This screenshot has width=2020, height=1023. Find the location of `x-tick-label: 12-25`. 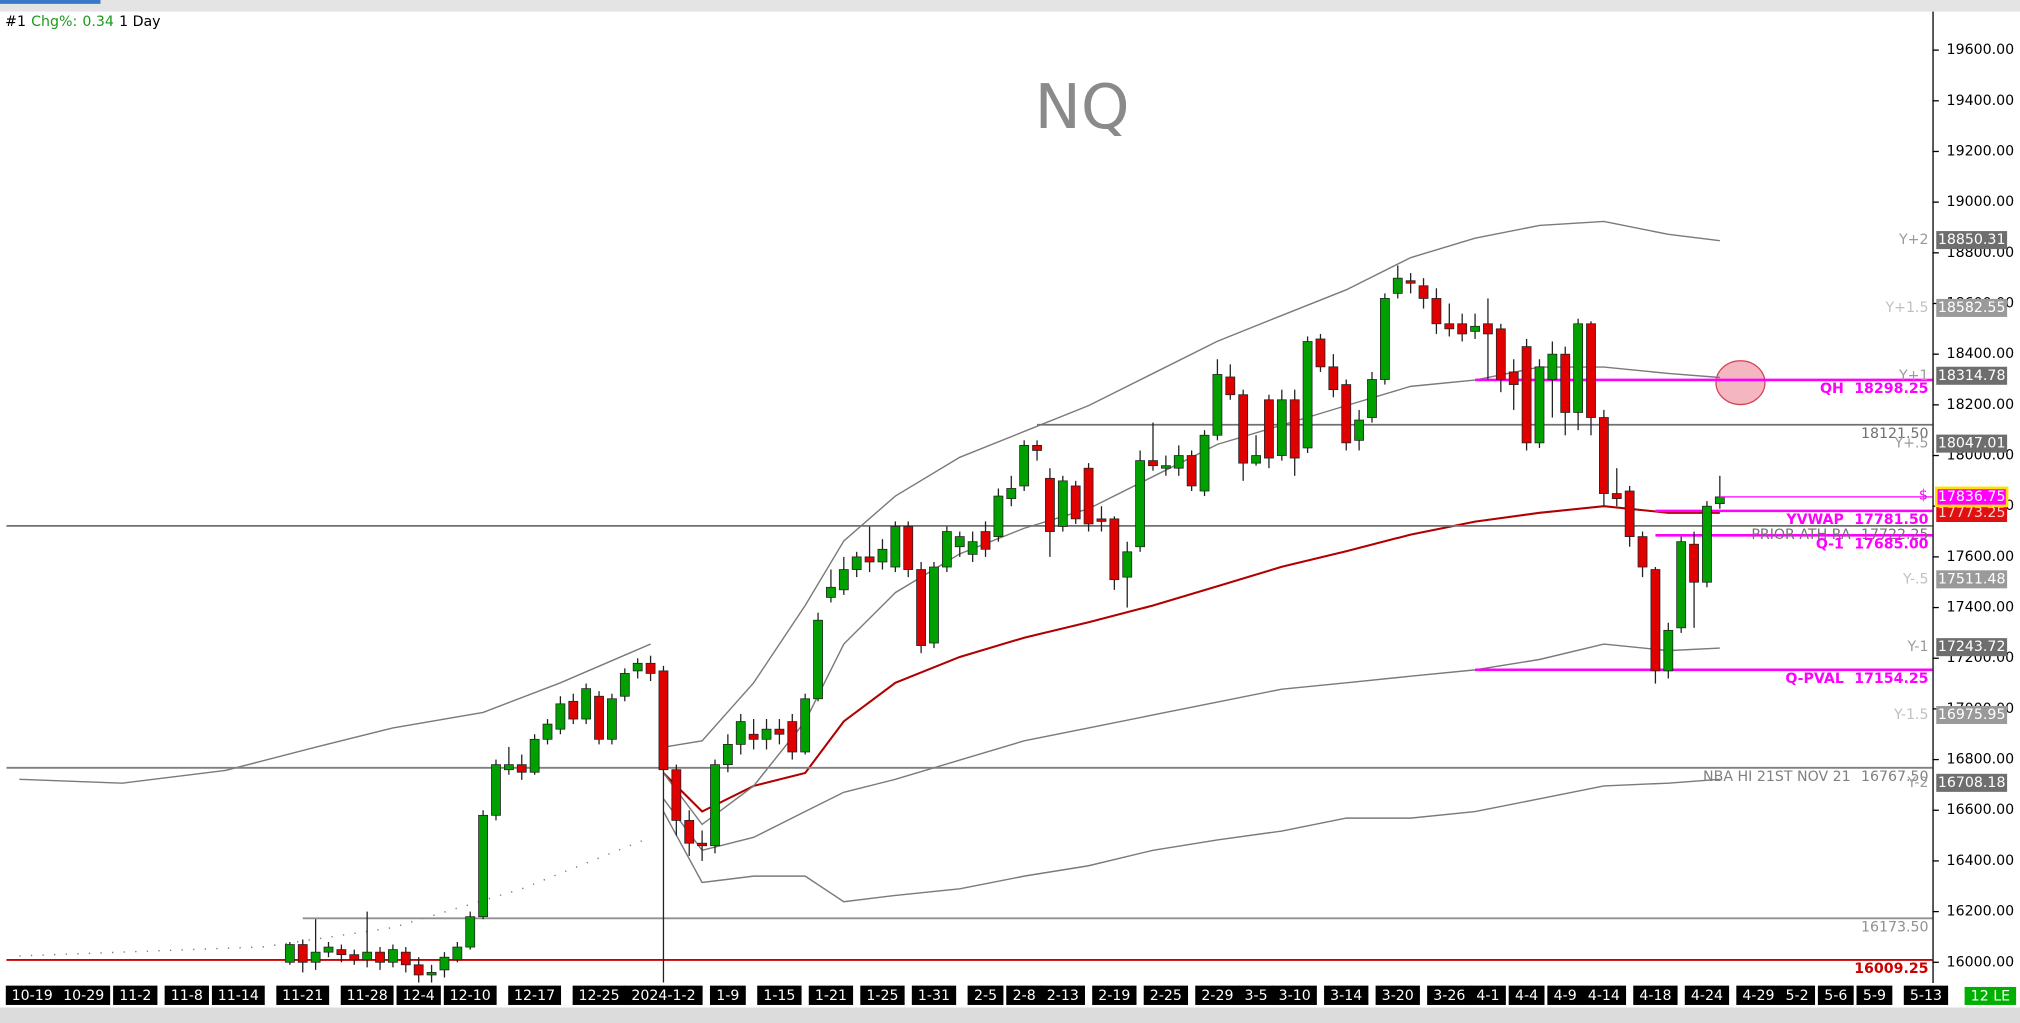

x-tick-label: 12-25 is located at coordinates (598, 996).